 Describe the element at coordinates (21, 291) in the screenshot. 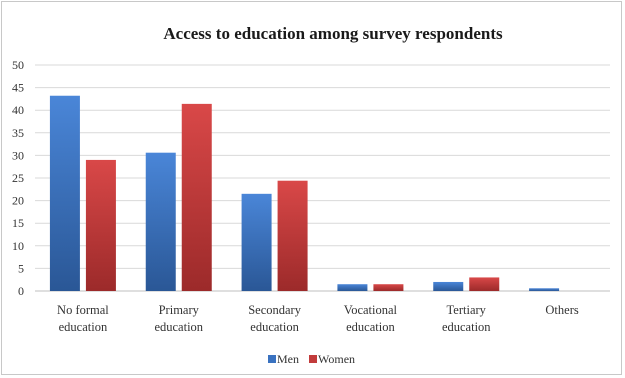

I see `y-tick-label: 0` at that location.